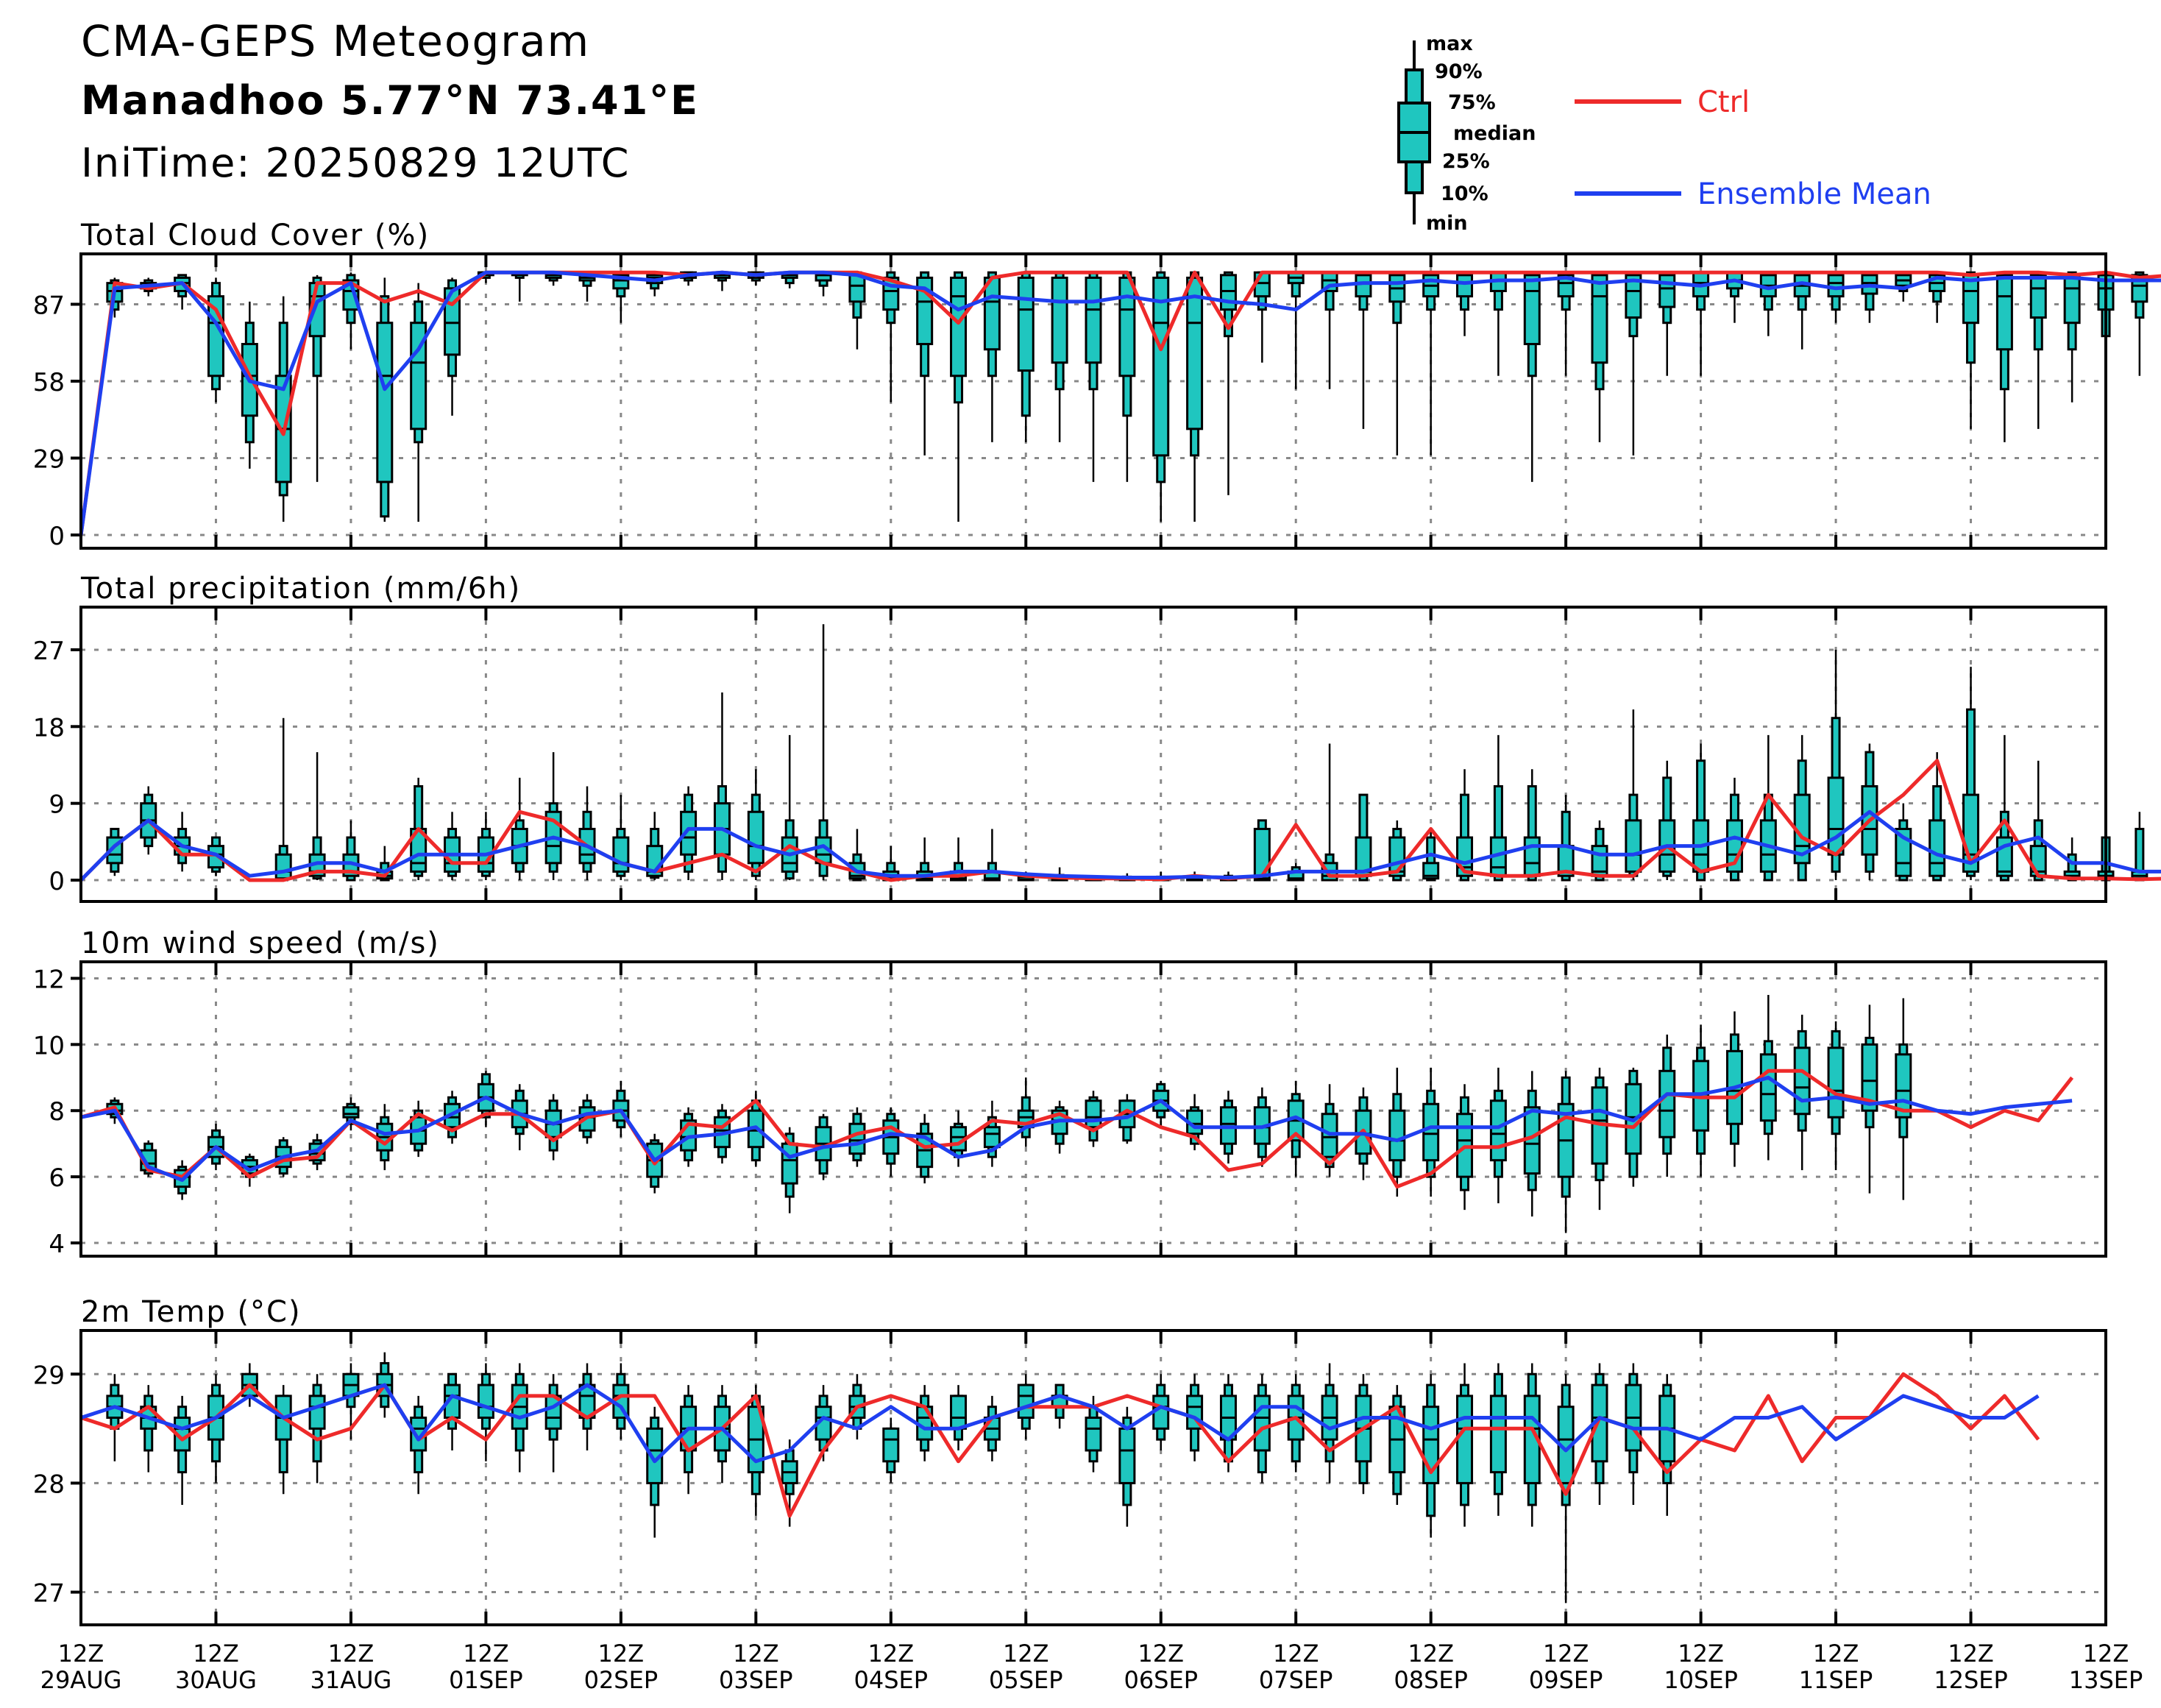  I want to click on x-tick-label-date: 02SEP, so click(621, 1680).